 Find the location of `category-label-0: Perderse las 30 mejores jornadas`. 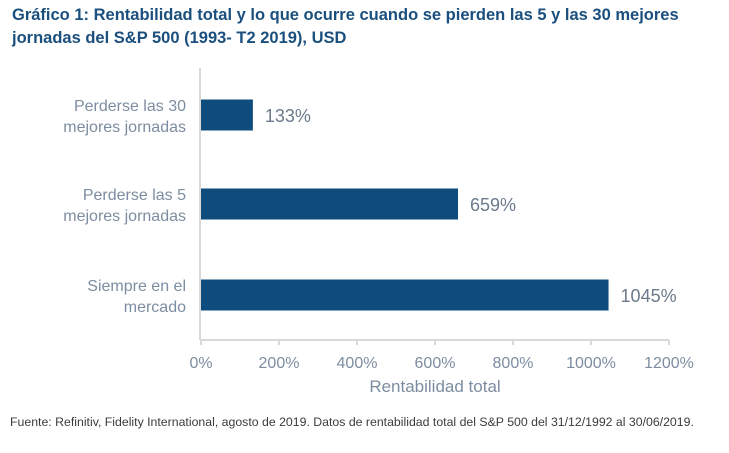

category-label-0: Perderse las 30 mejores jornadas is located at coordinates (124, 117).